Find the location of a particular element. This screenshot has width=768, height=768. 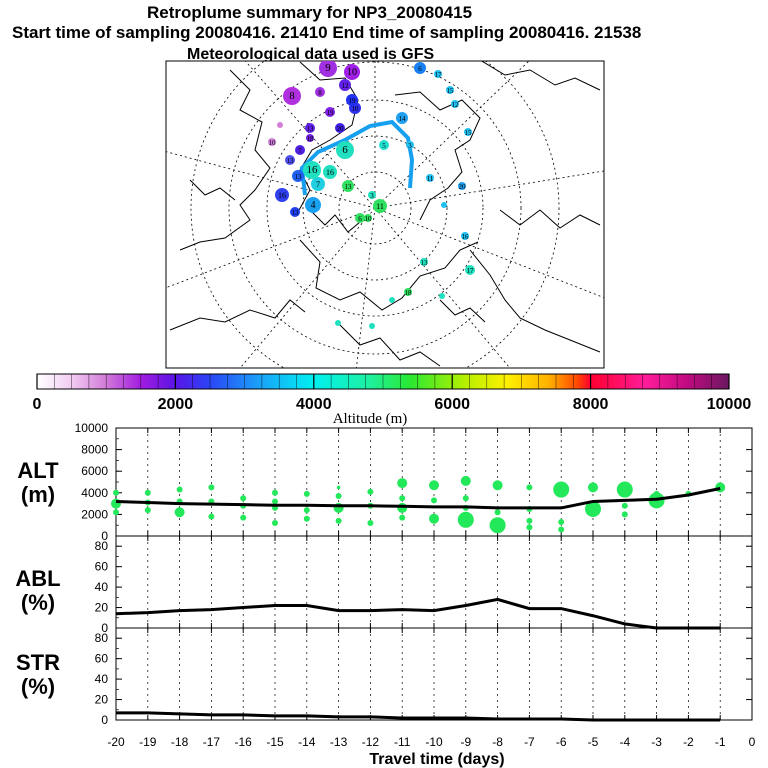

x-tick-label: -11 is located at coordinates (402, 742).